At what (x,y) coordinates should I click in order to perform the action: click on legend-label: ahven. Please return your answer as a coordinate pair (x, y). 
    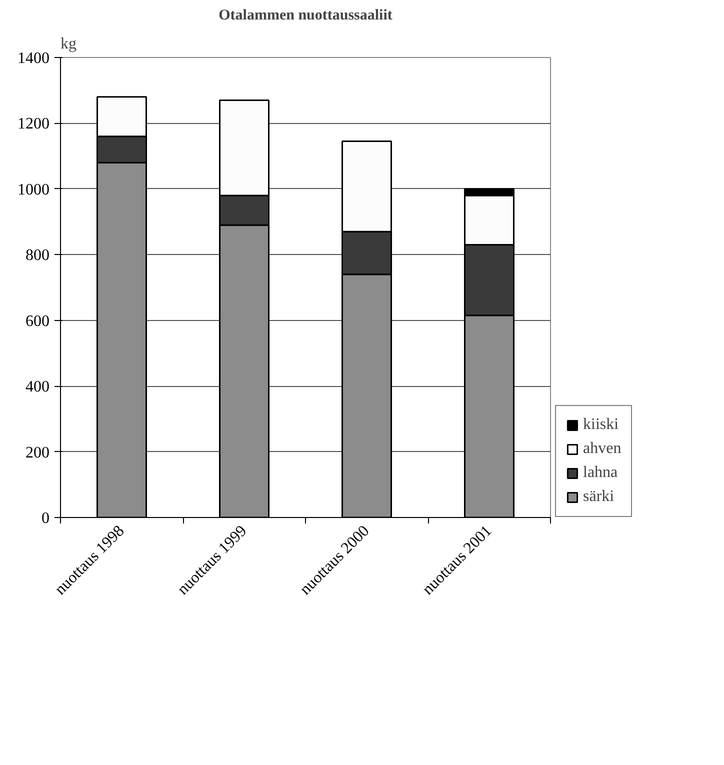
    Looking at the image, I should click on (602, 449).